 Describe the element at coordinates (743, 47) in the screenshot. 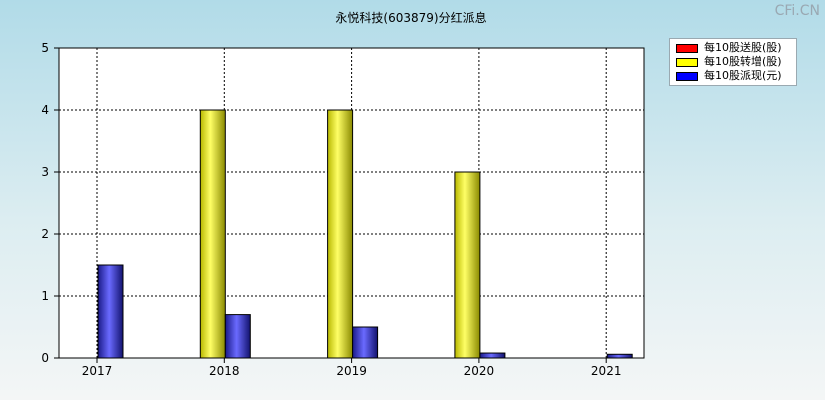

I see `legend-label-bonus-shares: 每10股送股(股)` at that location.